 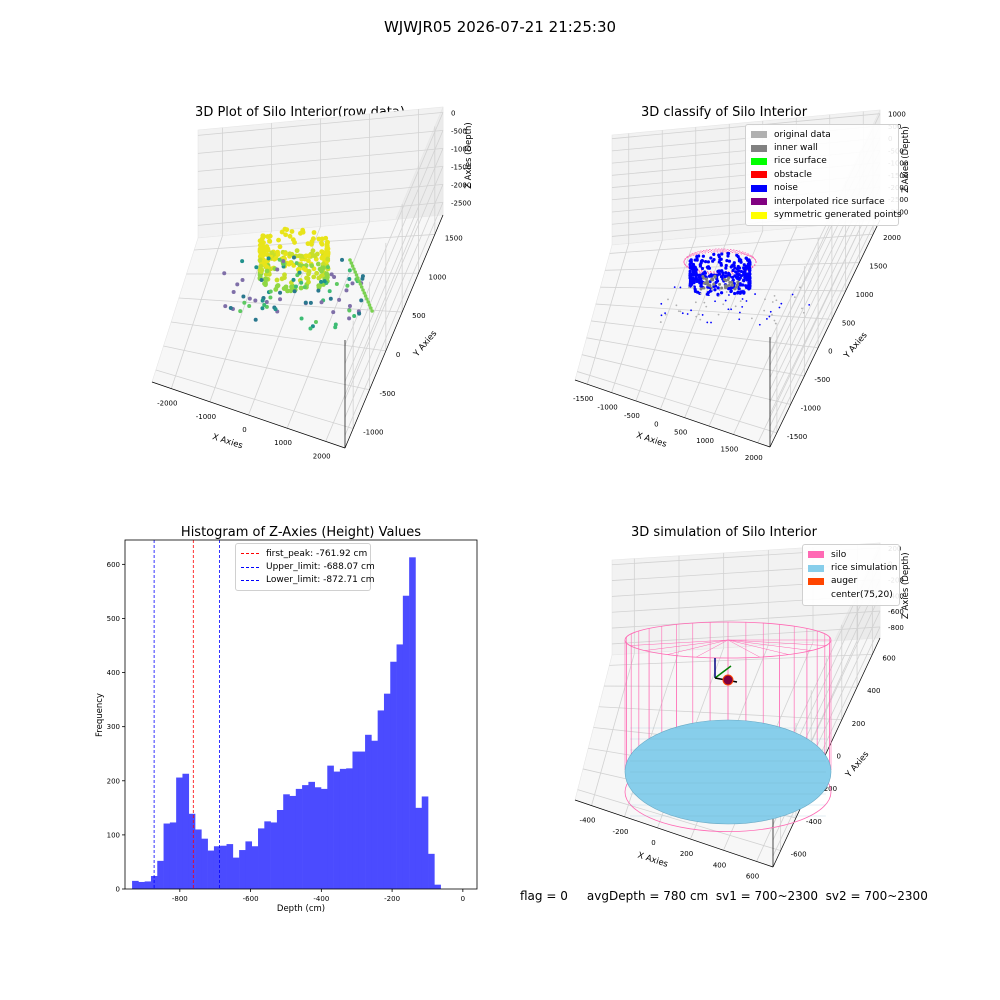 What do you see at coordinates (461, 203) in the screenshot?
I see `z-tick-label: -2500` at bounding box center [461, 203].